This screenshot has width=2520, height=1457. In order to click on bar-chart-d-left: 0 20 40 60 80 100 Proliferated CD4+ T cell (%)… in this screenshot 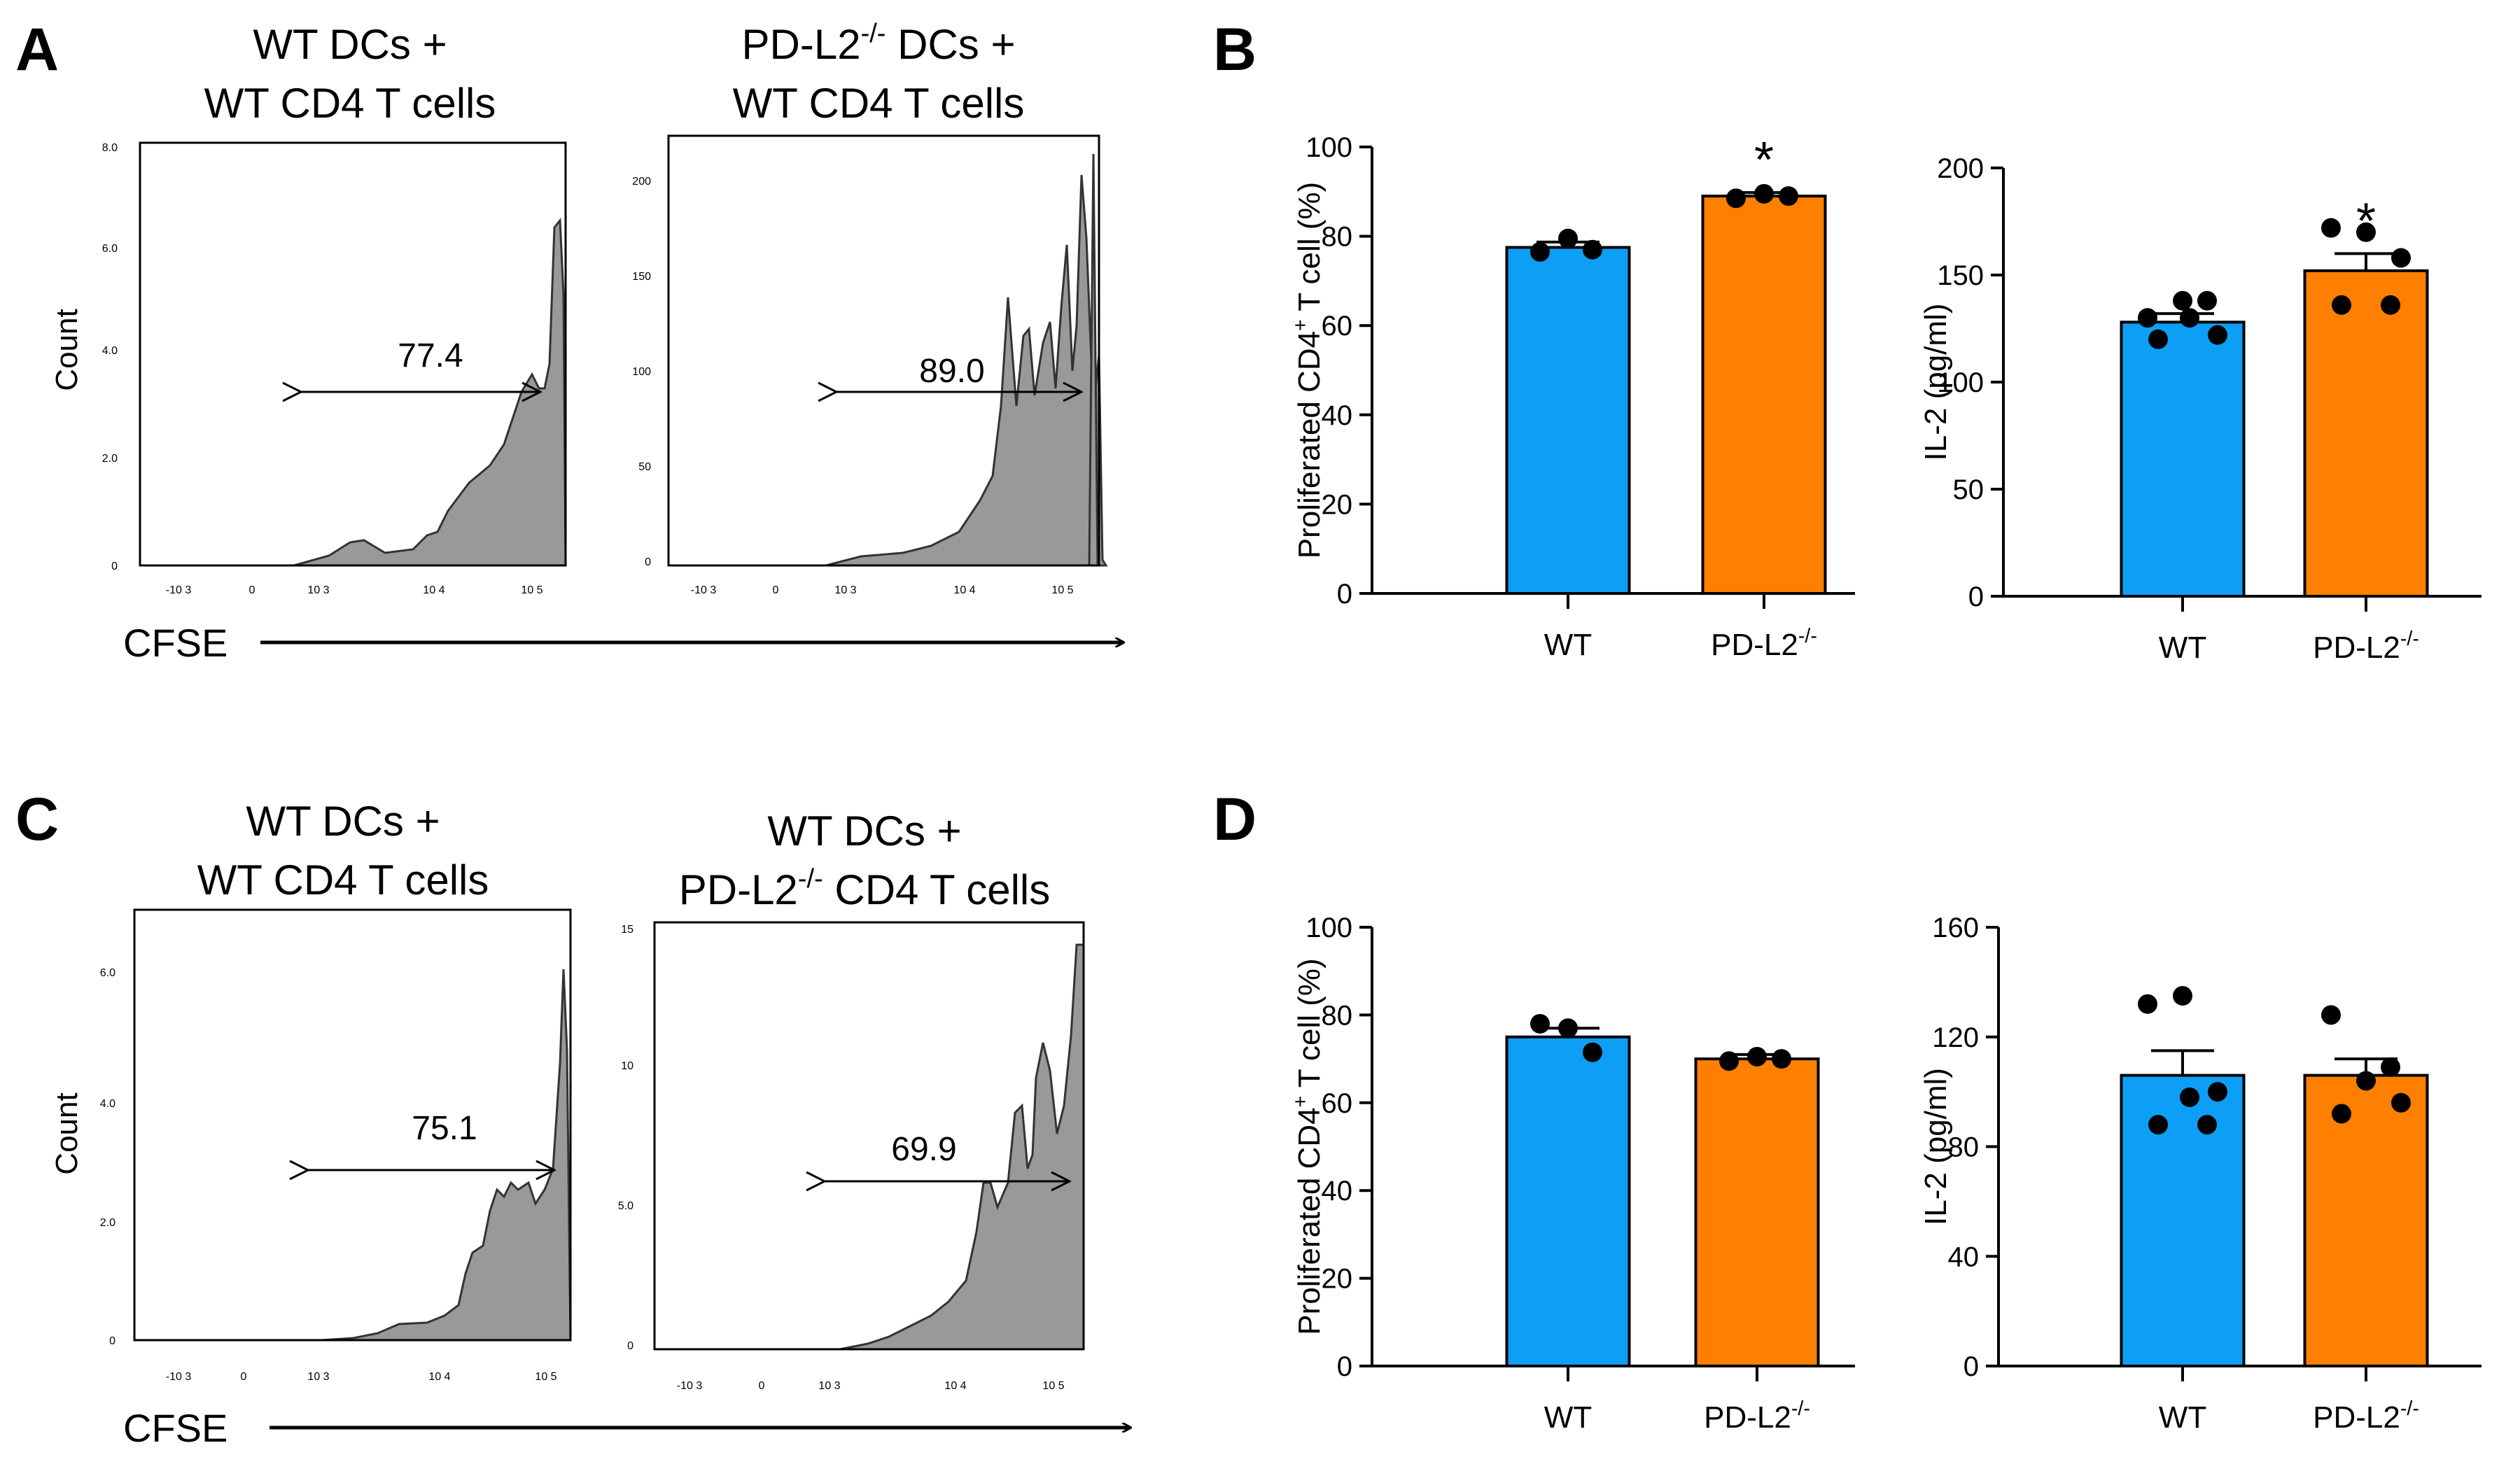, I will do `click(1572, 1174)`.